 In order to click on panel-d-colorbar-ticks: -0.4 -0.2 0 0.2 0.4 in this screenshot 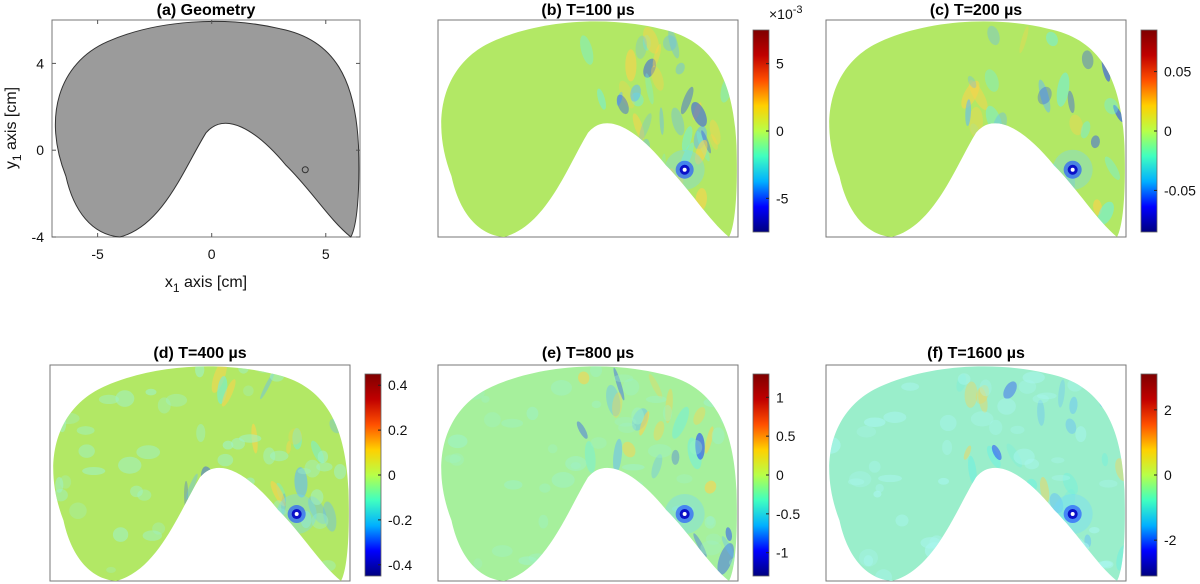, I will do `click(395, 475)`.